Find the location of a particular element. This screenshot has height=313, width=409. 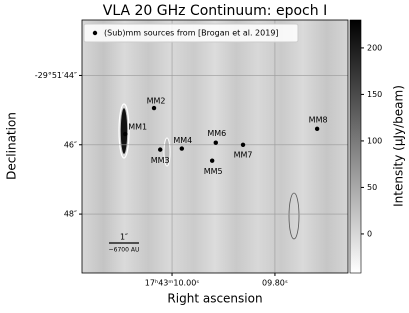

source-label: MM3 is located at coordinates (160, 160).